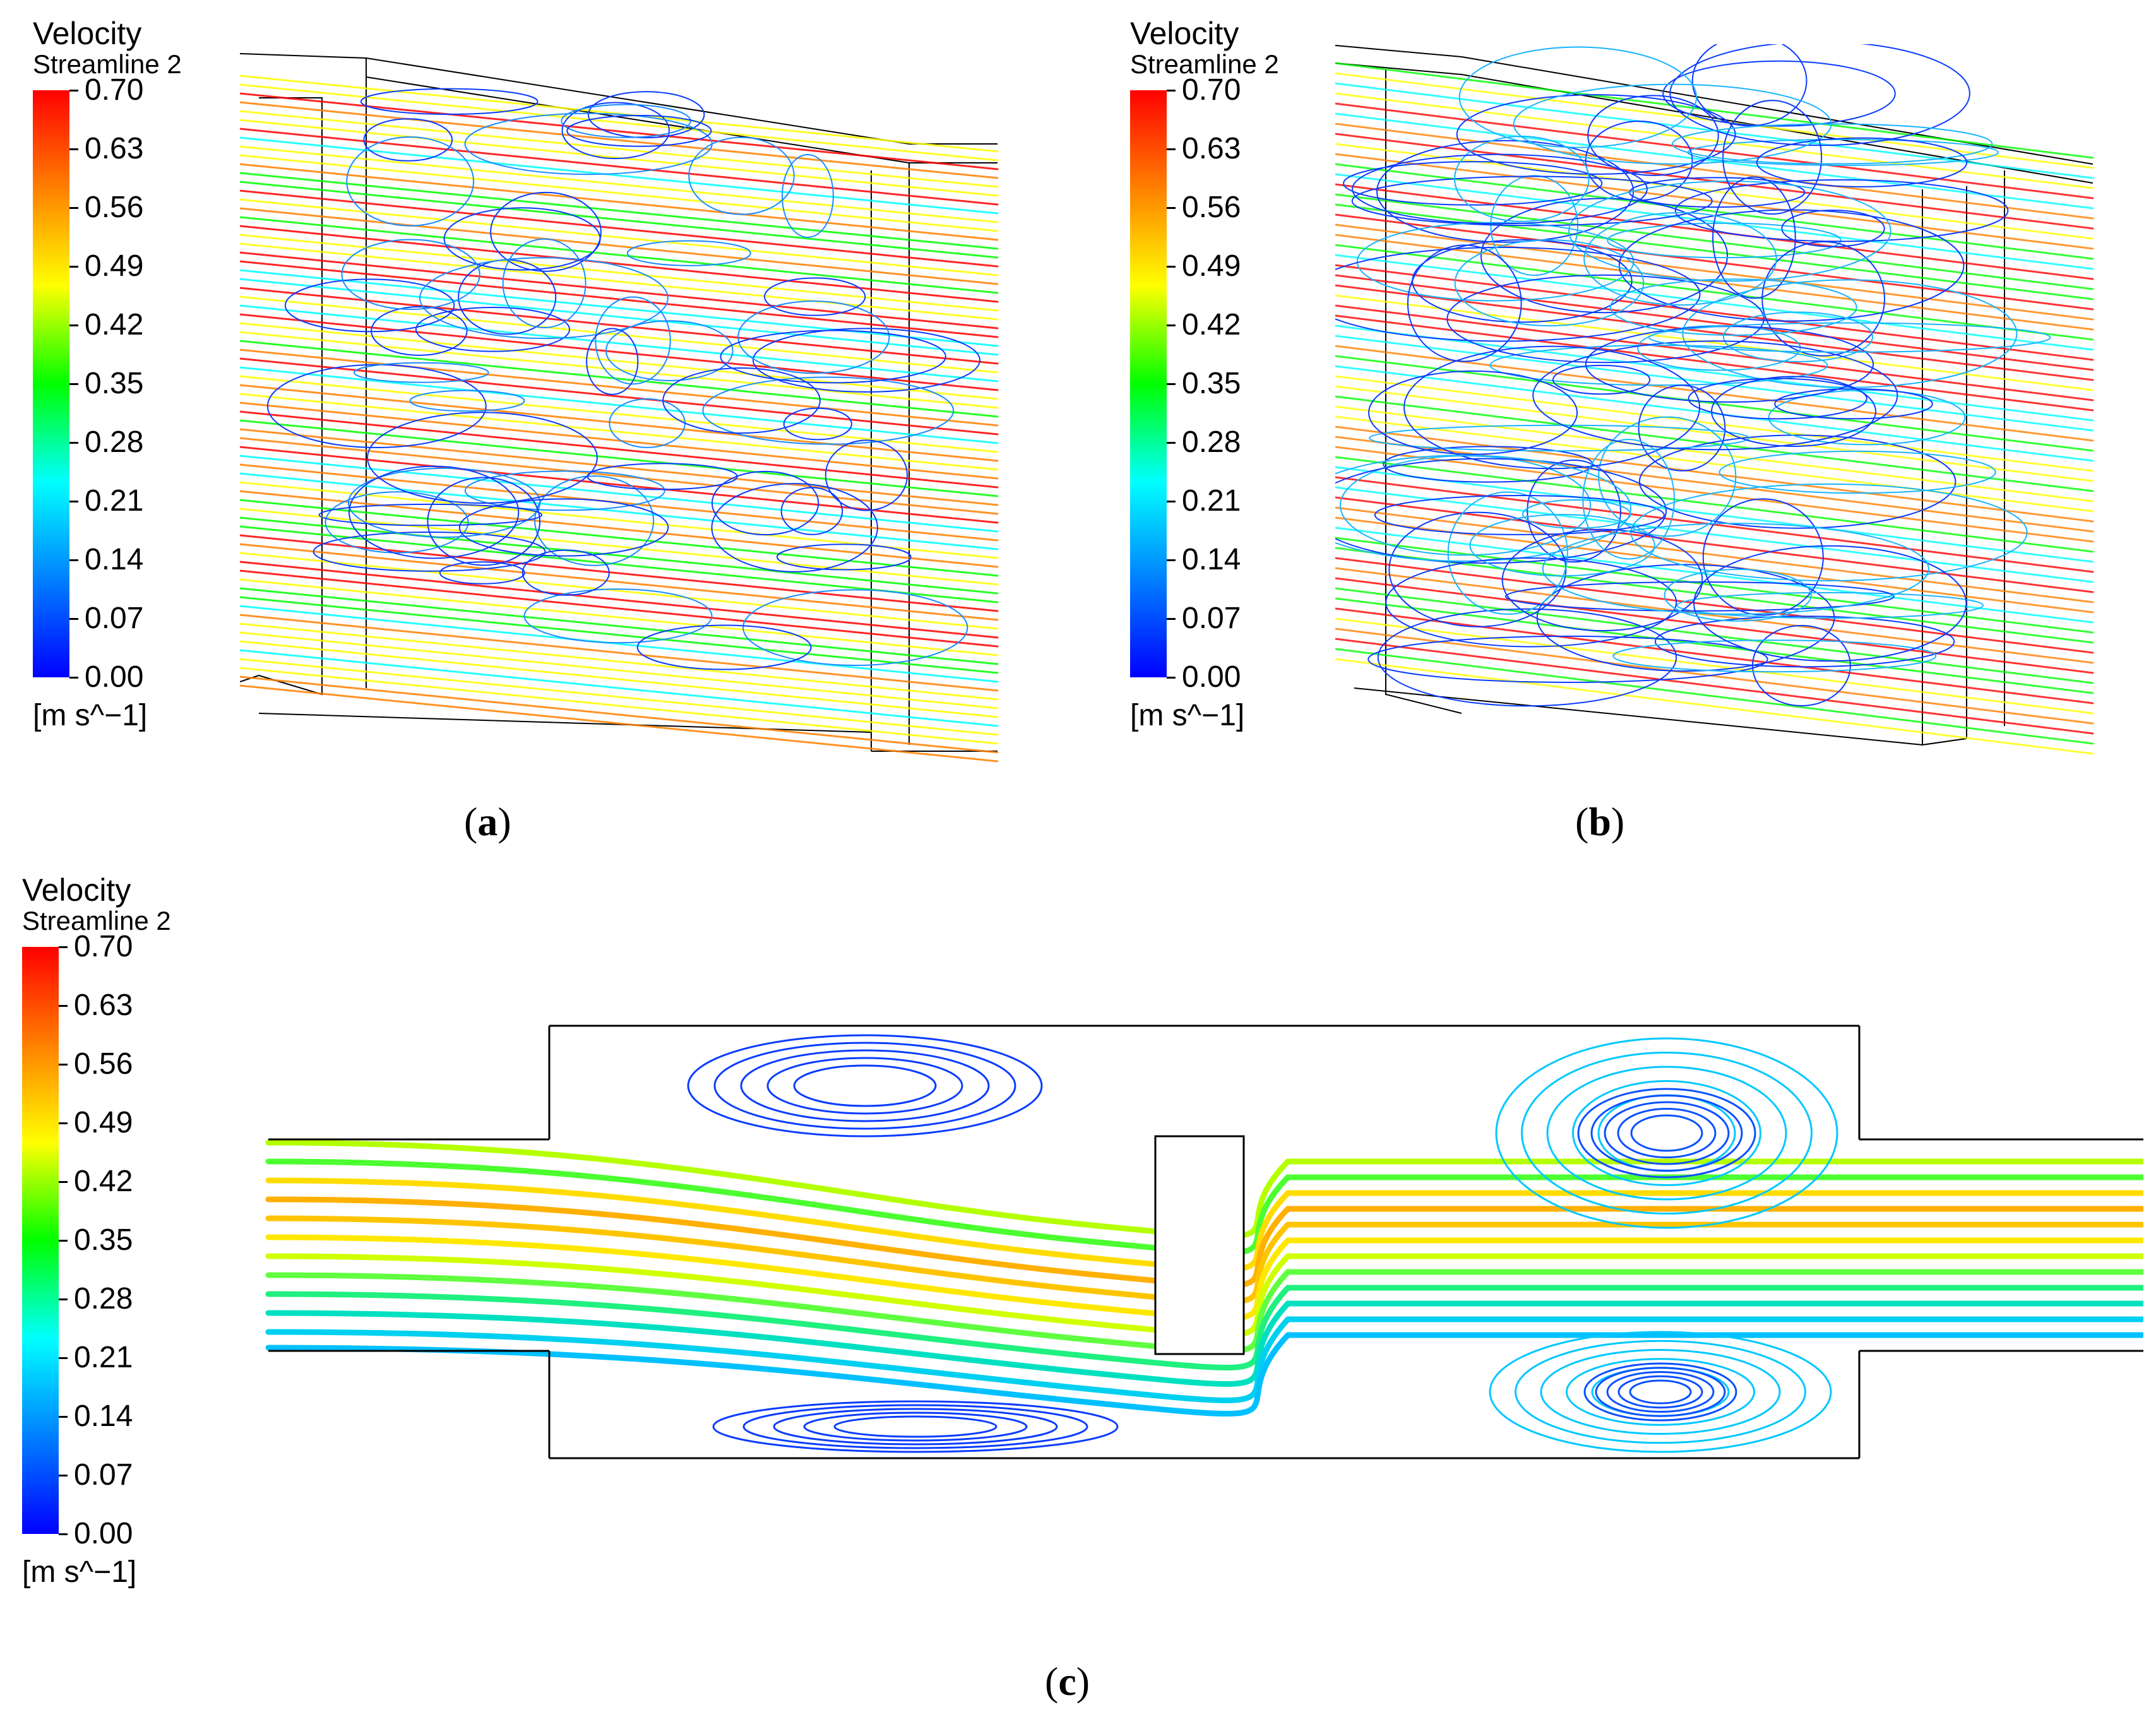 Image resolution: width=2156 pixels, height=1717 pixels. I want to click on colorbar-tick-label: 0.35, so click(103, 1240).